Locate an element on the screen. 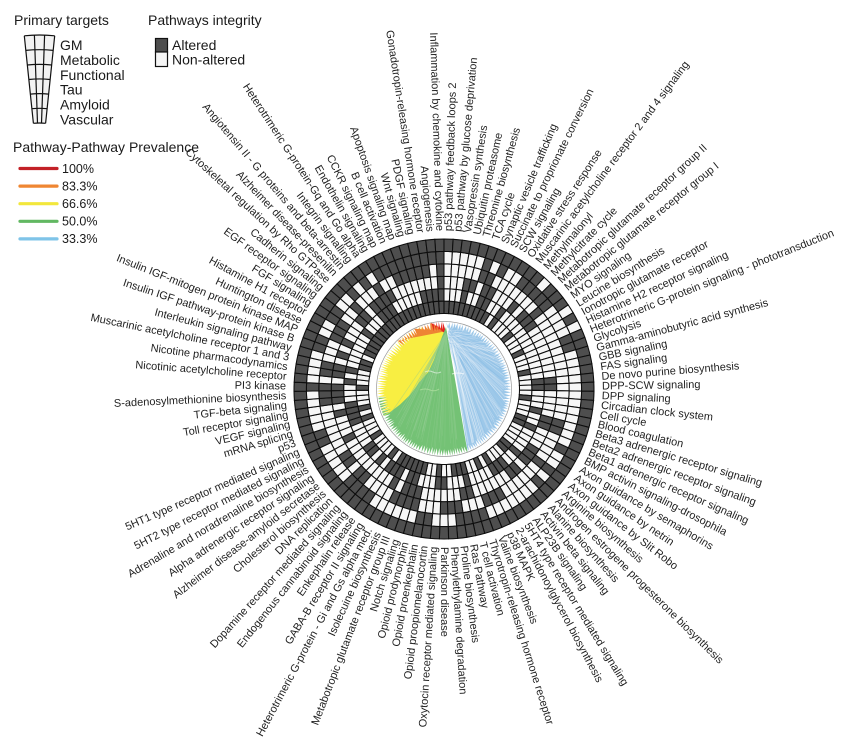  svg-text: DPP-SCW signaling is located at coordinates (651, 386).